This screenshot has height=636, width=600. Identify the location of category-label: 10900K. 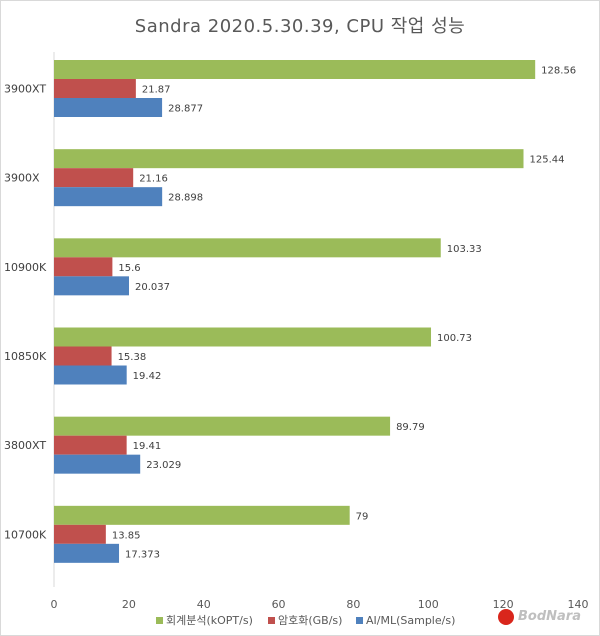
(25, 267).